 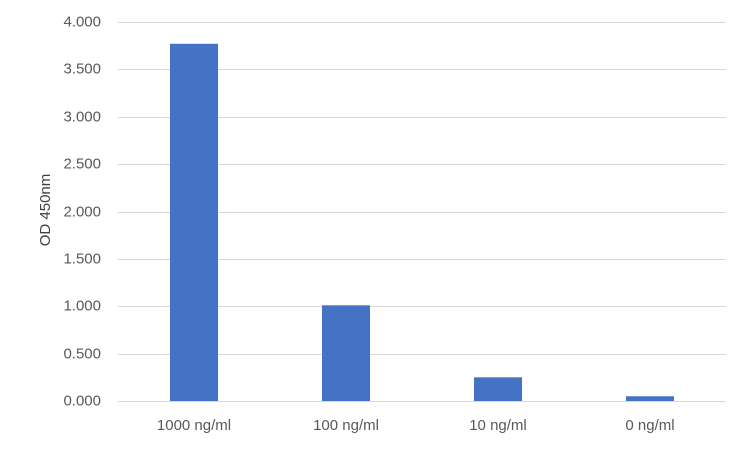 I want to click on y-tick-label: 3.500, so click(x=82, y=68).